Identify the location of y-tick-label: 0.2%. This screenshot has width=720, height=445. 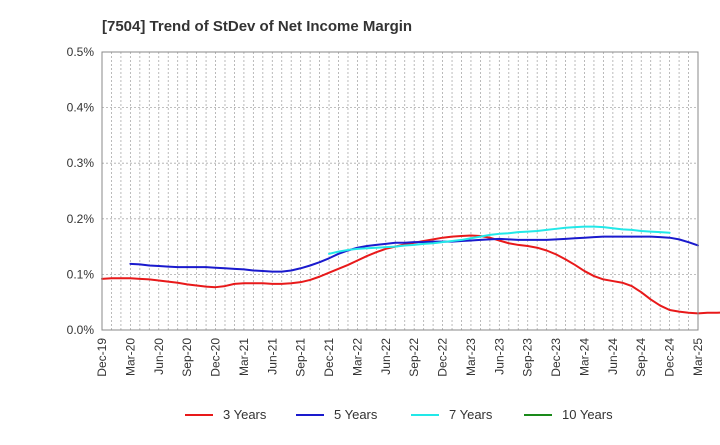
(81, 219).